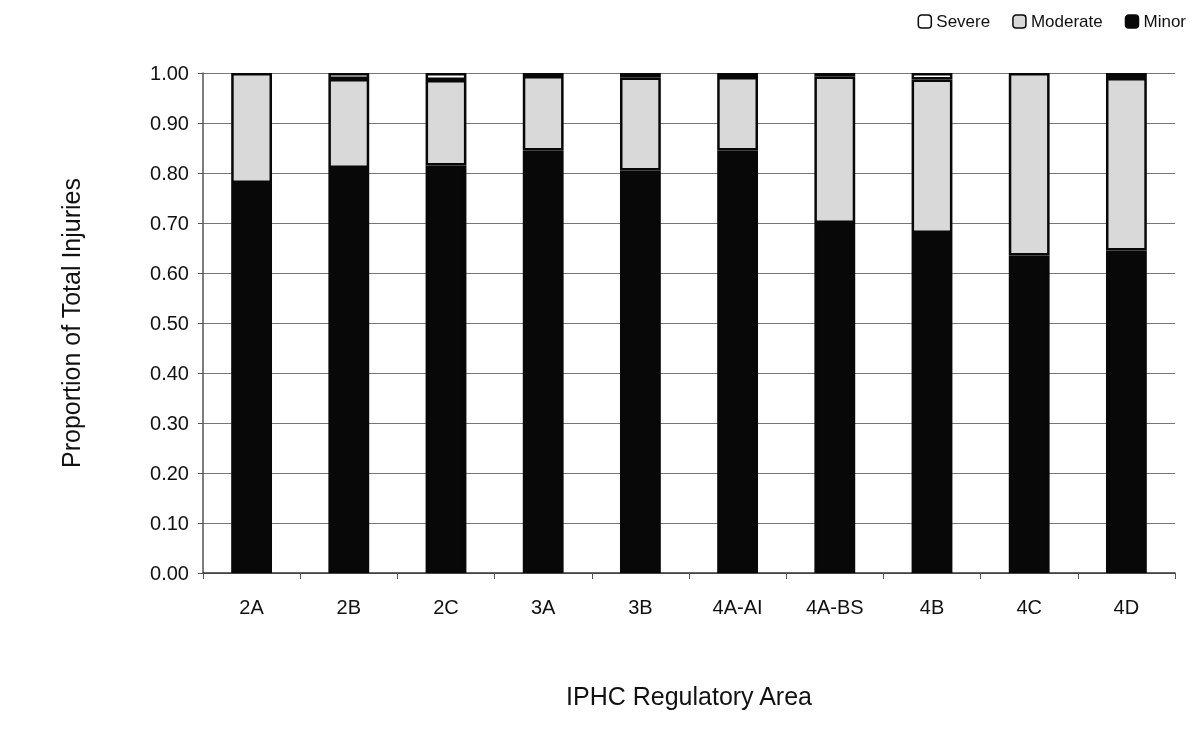  What do you see at coordinates (349, 607) in the screenshot?
I see `x-tick-label: 2B` at bounding box center [349, 607].